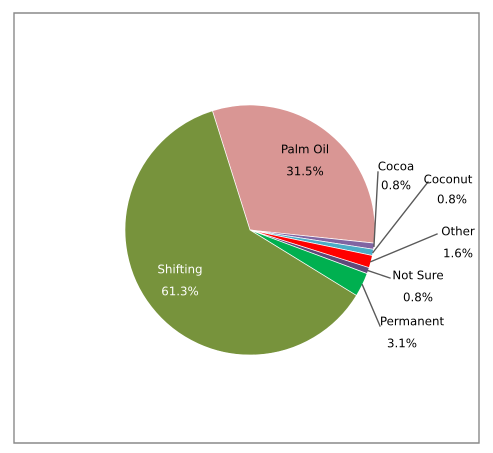 Image resolution: width=493 pixels, height=453 pixels. What do you see at coordinates (180, 291) in the screenshot?
I see `data-label: 61.3%` at bounding box center [180, 291].